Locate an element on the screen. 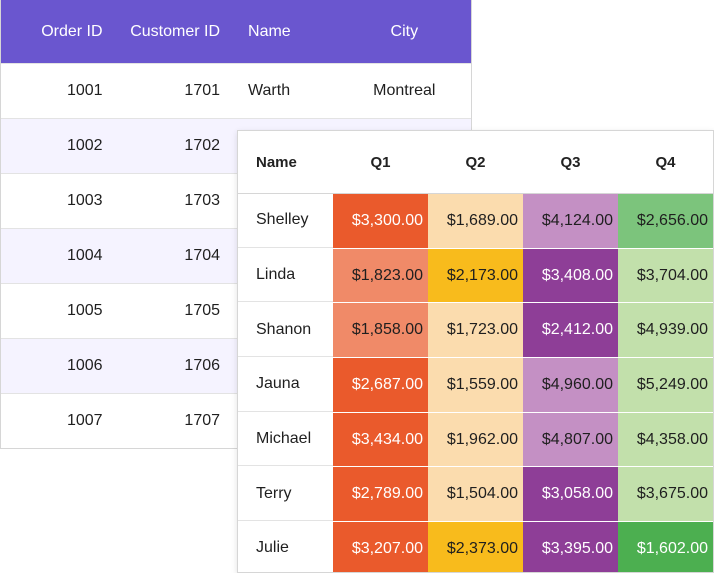  q2-value-cell: $1,559.00 is located at coordinates (475, 385).